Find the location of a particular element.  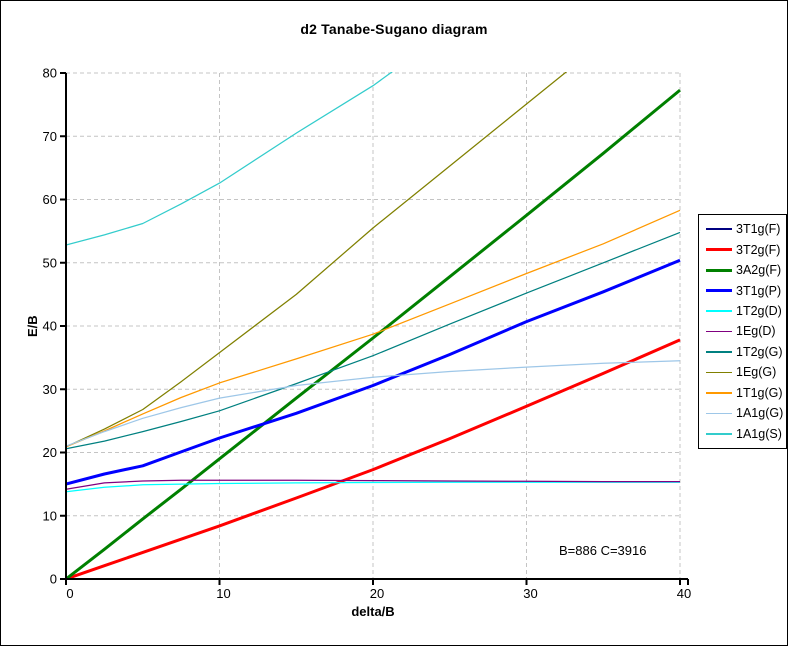

legend-item: 1A1g(S) is located at coordinates (746, 434).